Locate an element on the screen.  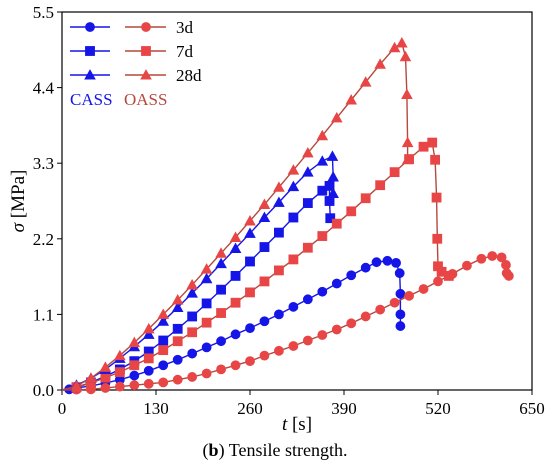
figure-caption: (b) Tensile strength. is located at coordinates (275, 450).